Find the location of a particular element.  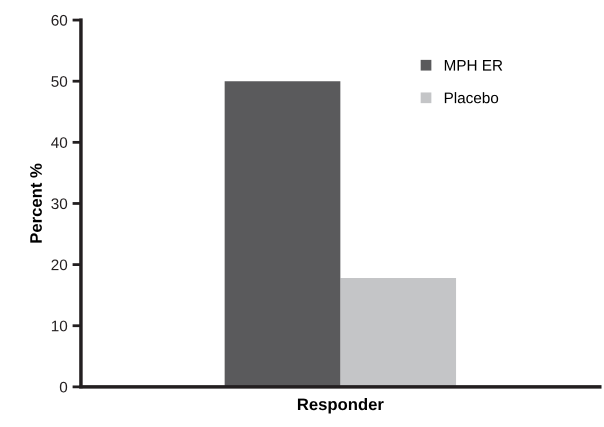

y-tick-label: 40 is located at coordinates (59, 142).